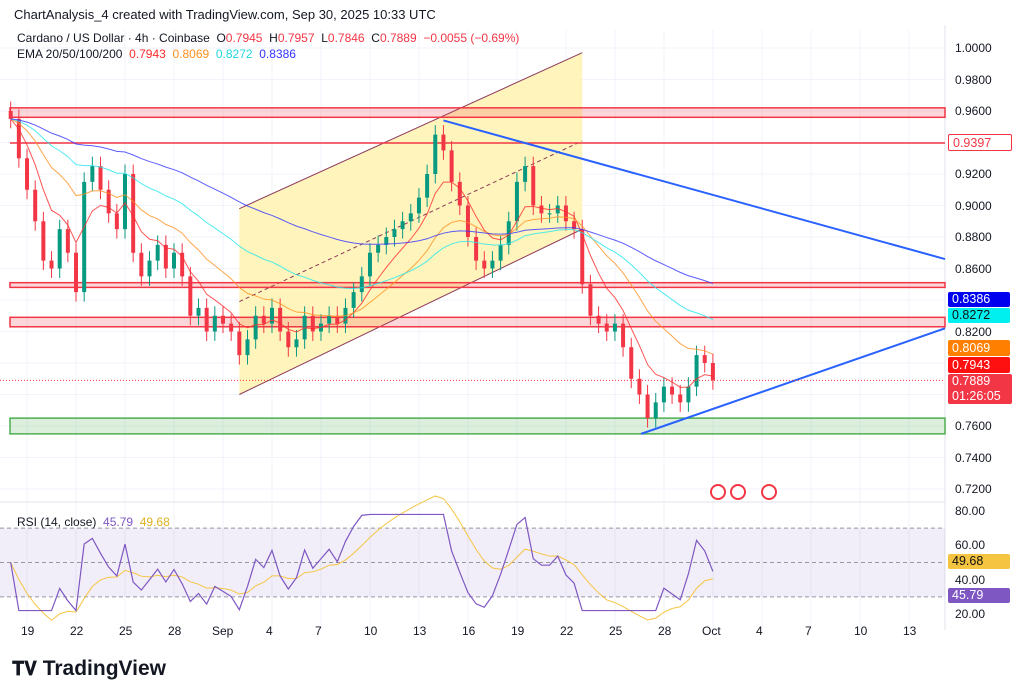 Image resolution: width=1024 pixels, height=699 pixels. What do you see at coordinates (375, 38) in the screenshot?
I see `c-label: C` at bounding box center [375, 38].